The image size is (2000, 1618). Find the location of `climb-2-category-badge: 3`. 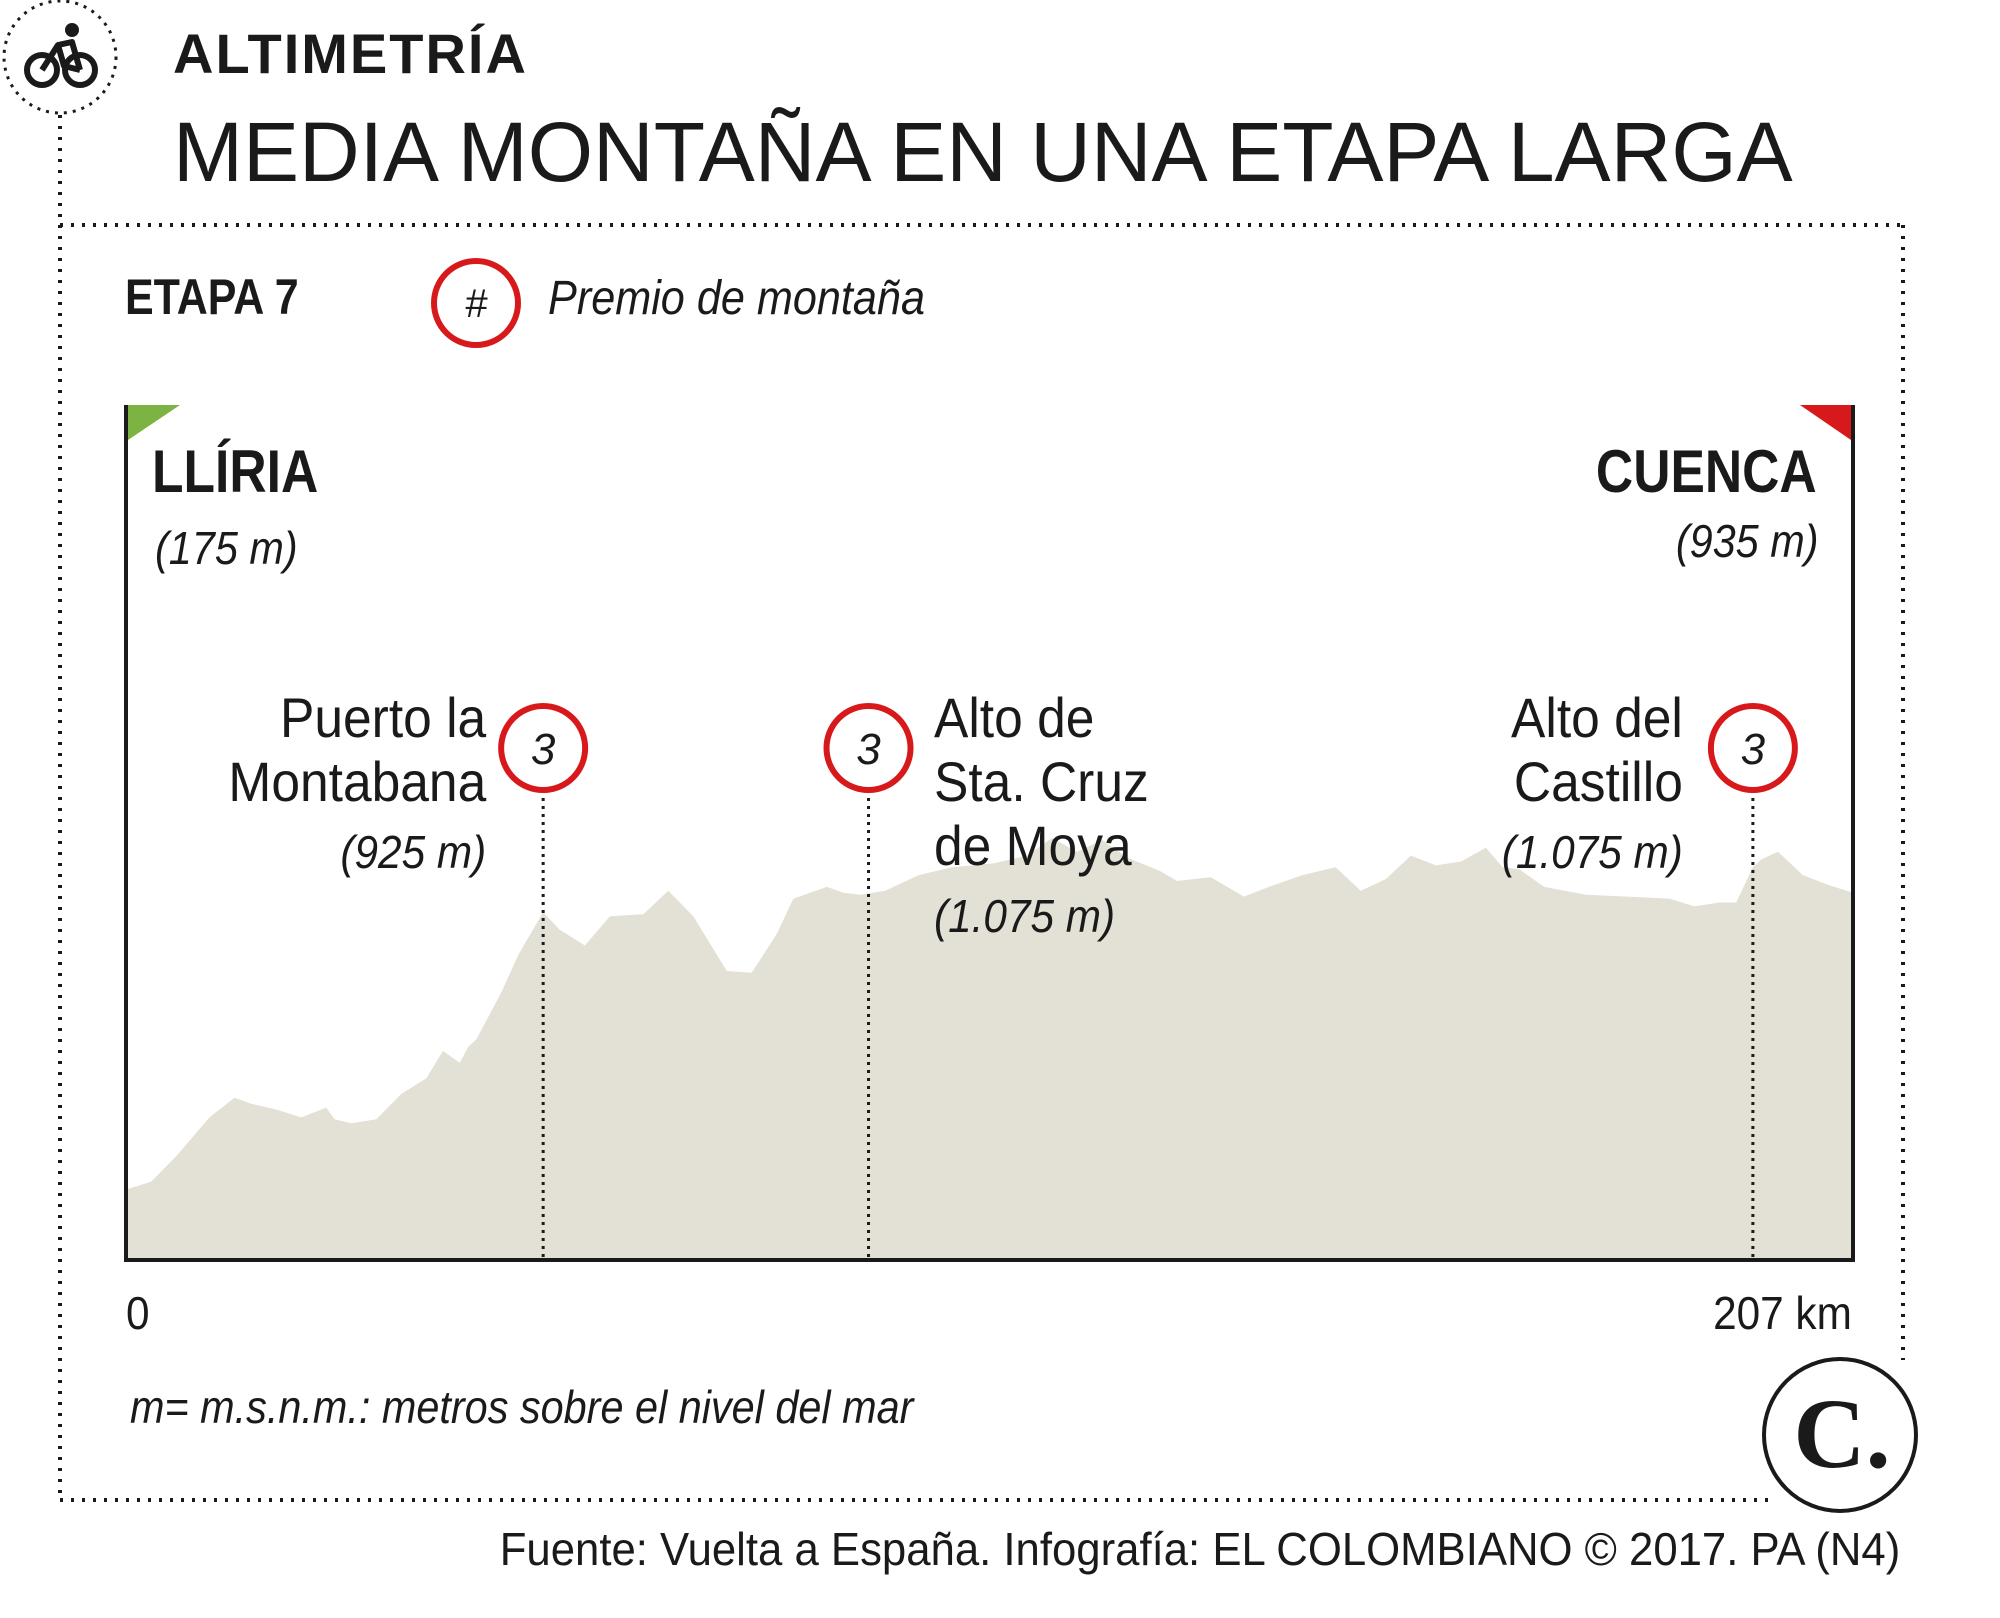

climb-2-category-badge: 3 is located at coordinates (868, 748).